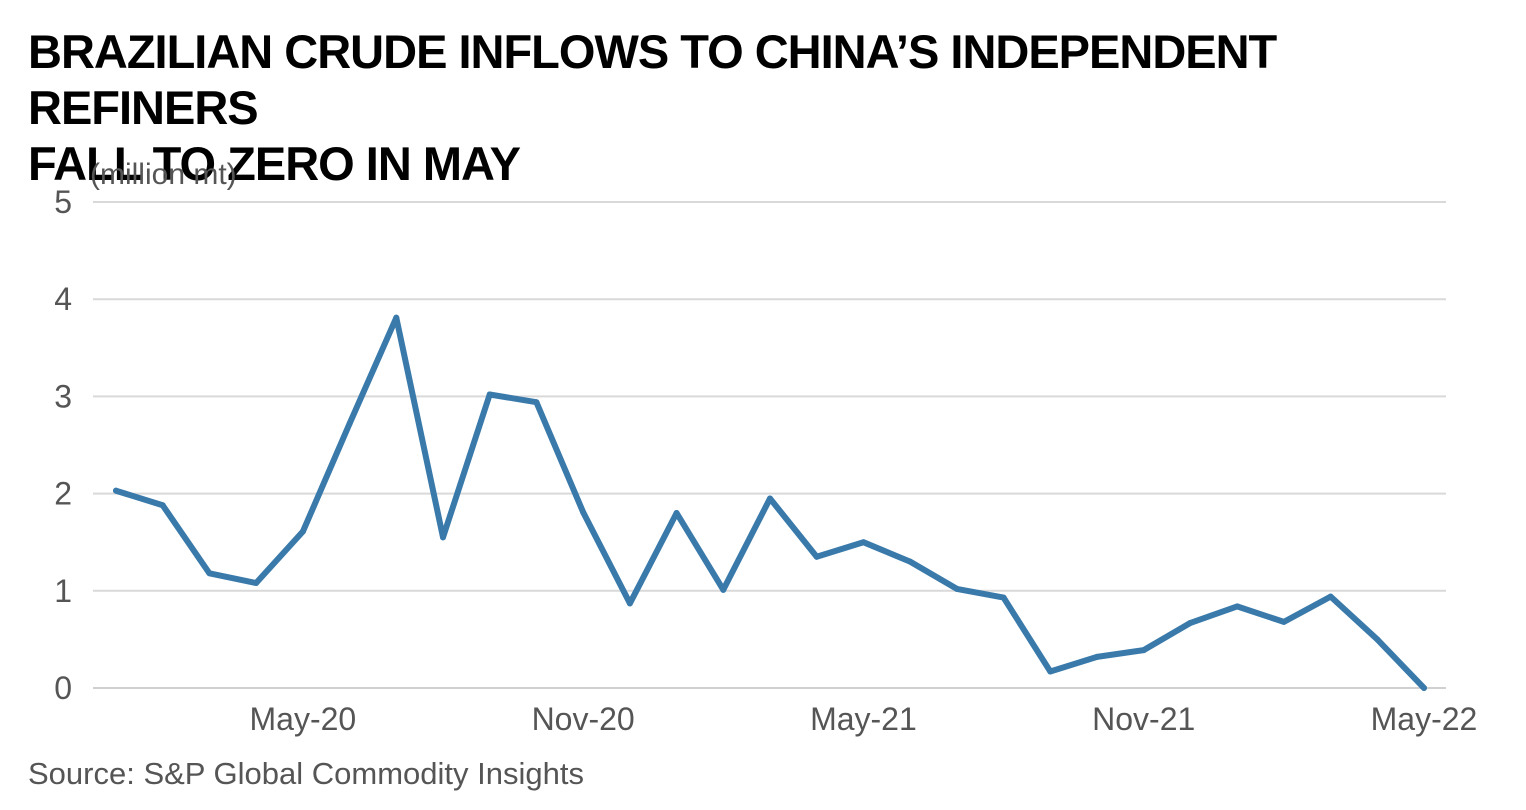 The height and width of the screenshot is (810, 1526). What do you see at coordinates (63, 299) in the screenshot?
I see `y-tick-label-4: 4` at bounding box center [63, 299].